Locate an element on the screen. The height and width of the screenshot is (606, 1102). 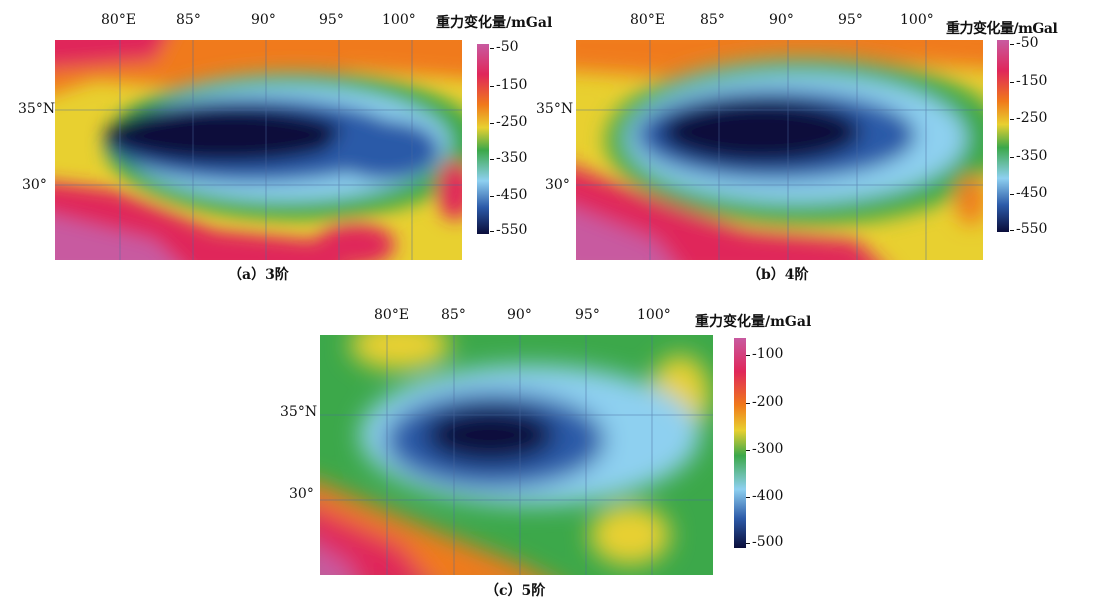
gravity-map-a is located at coordinates (258, 150).